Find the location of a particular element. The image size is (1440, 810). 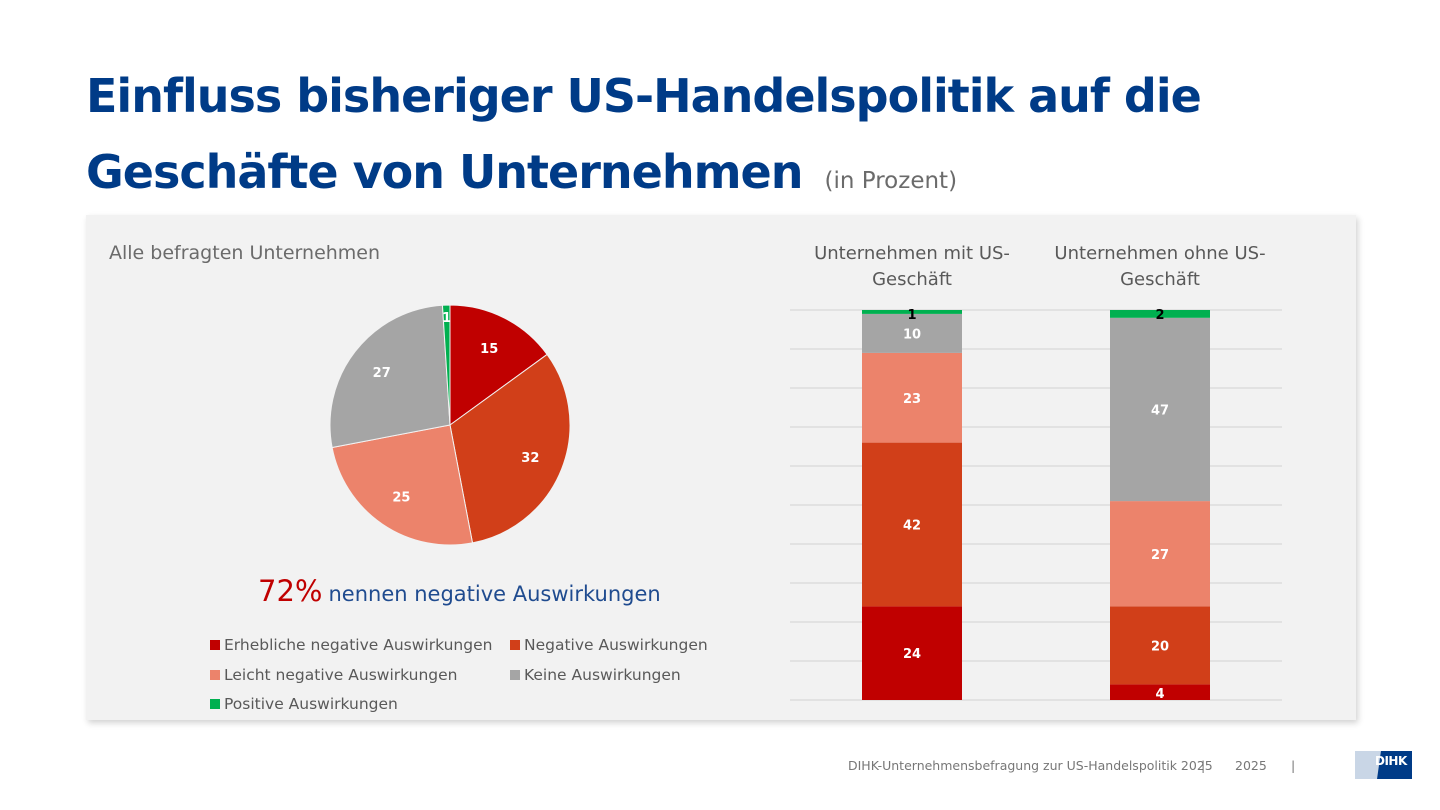

bar-title-line: Unternehmen ohne US- is located at coordinates (1160, 253).